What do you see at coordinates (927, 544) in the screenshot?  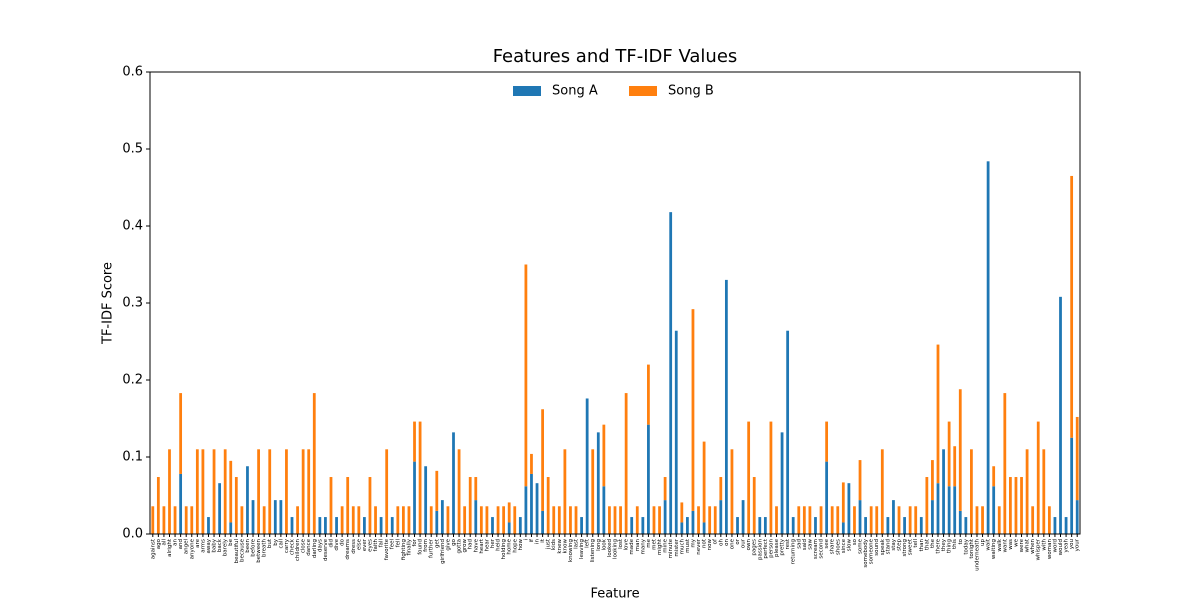 I see `x-tick-label: that` at bounding box center [927, 544].